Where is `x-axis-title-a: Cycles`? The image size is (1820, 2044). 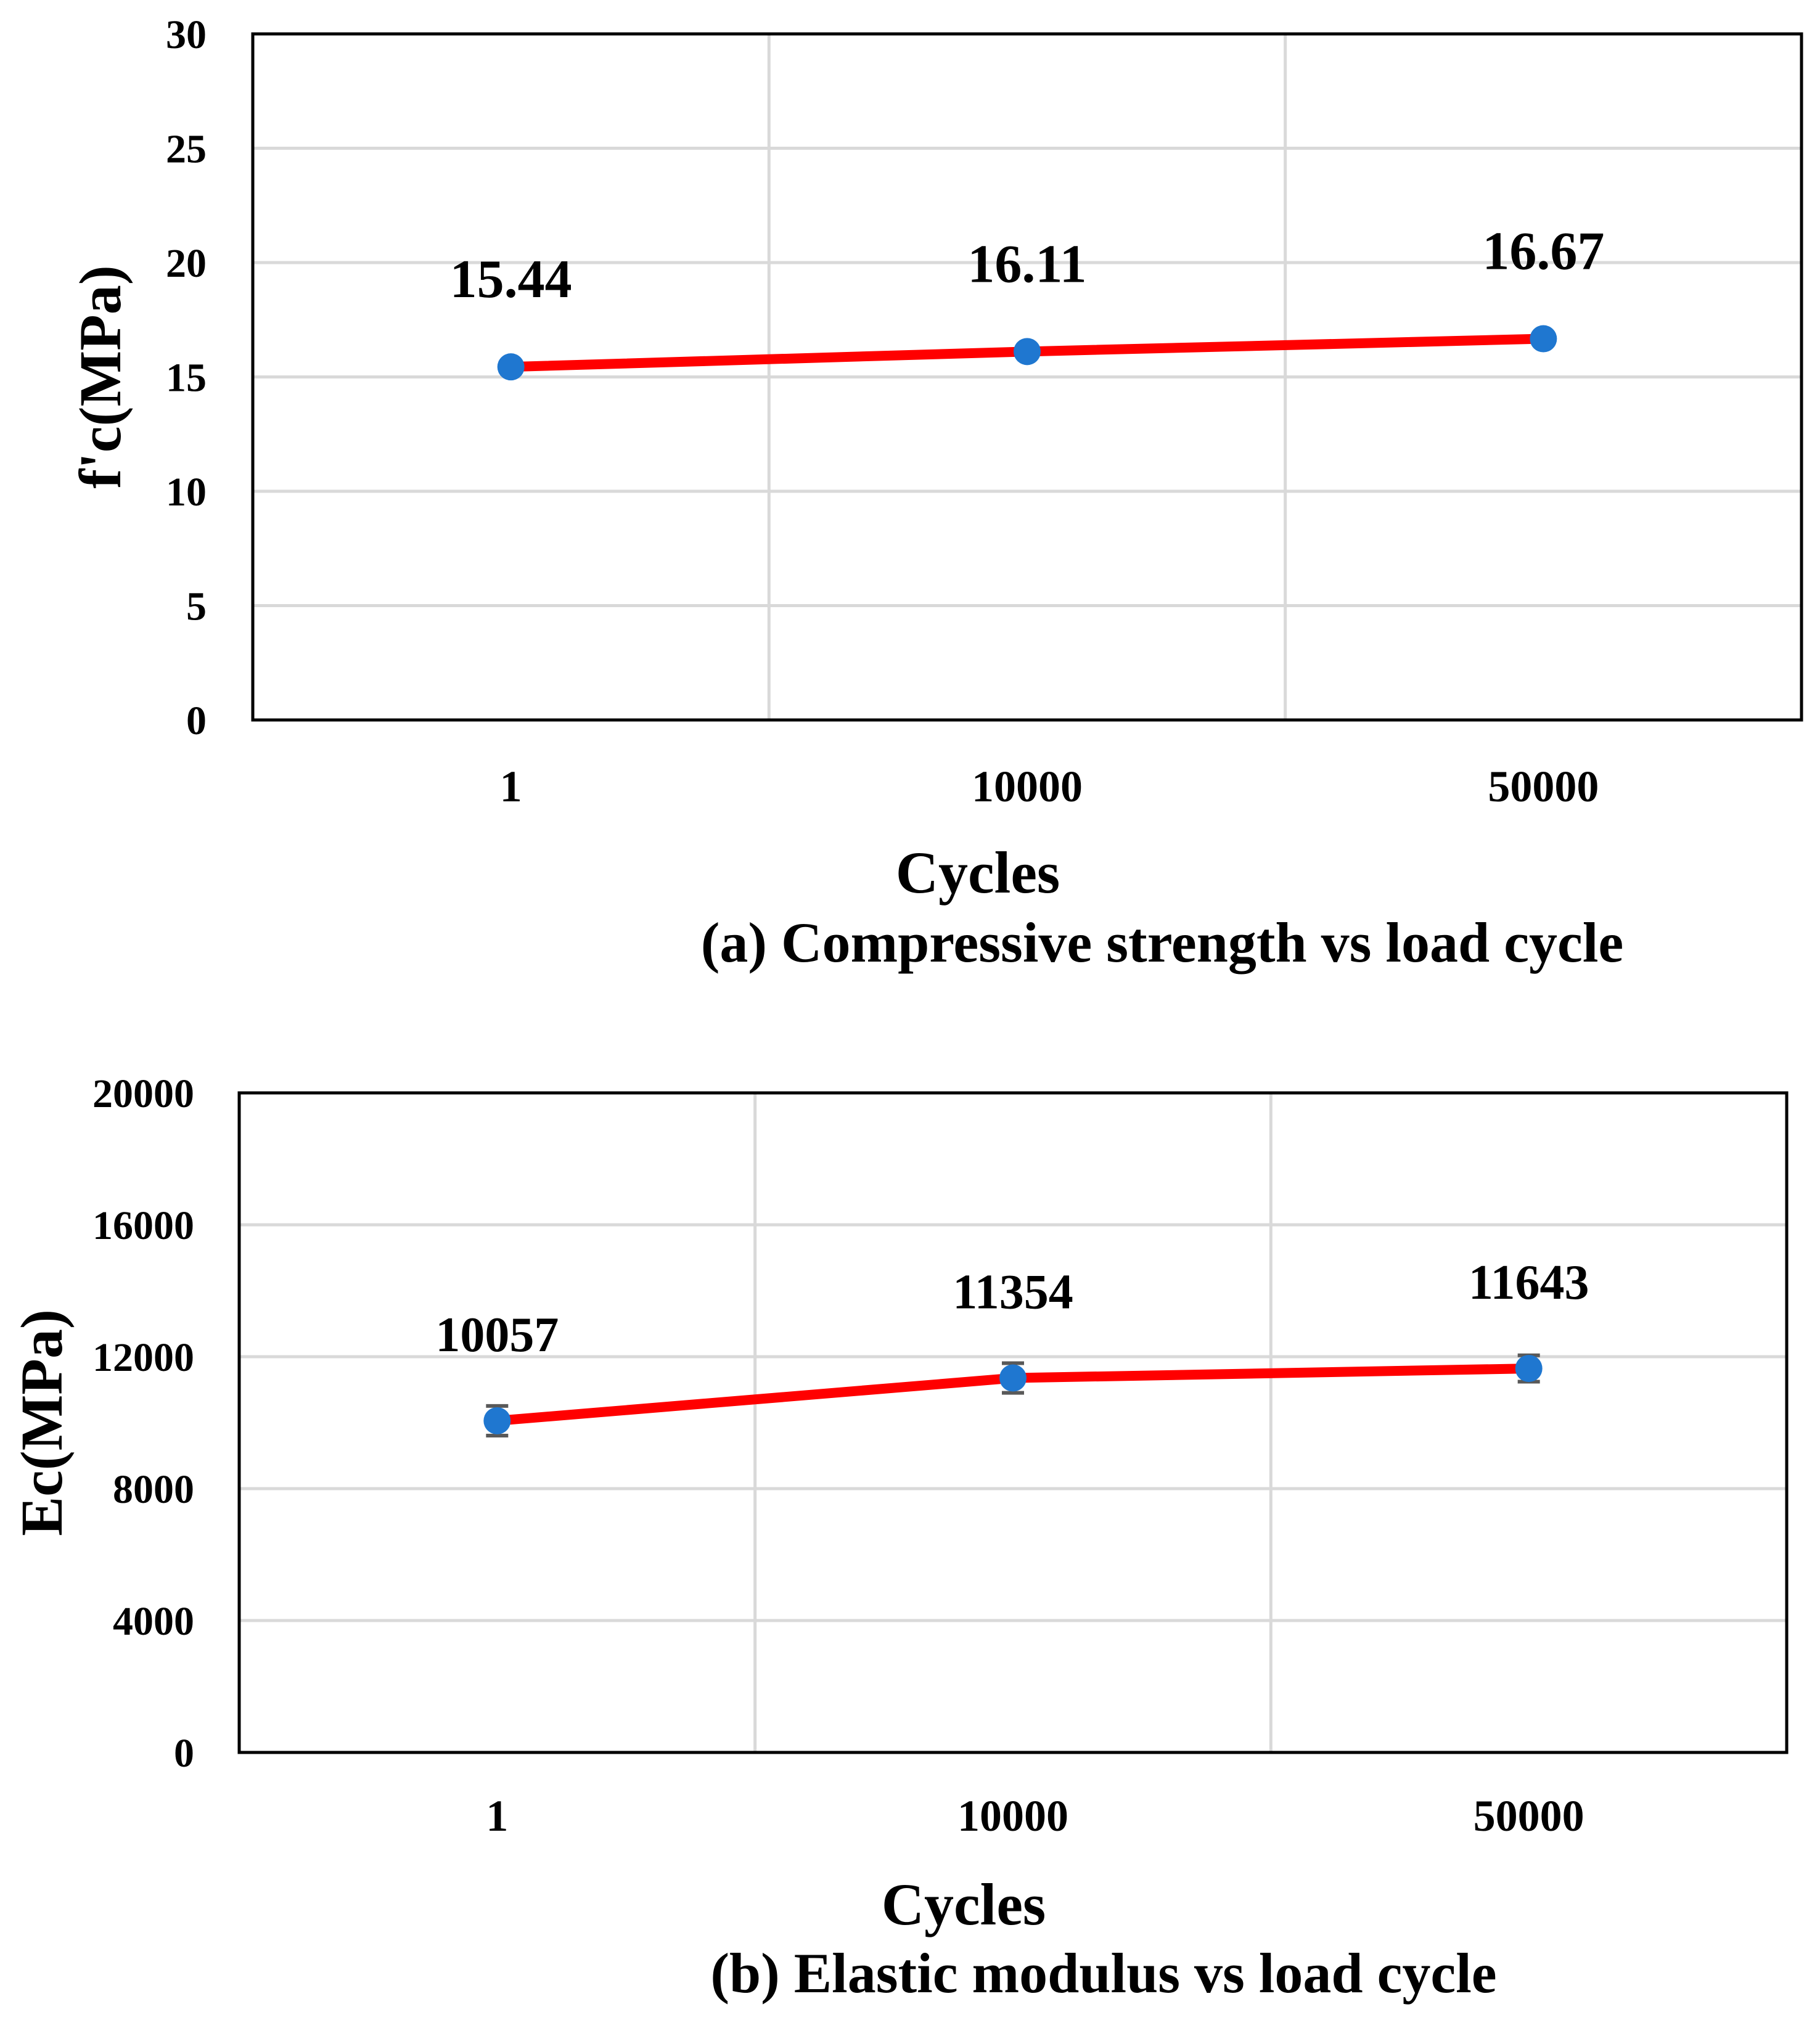 x-axis-title-a: Cycles is located at coordinates (978, 872).